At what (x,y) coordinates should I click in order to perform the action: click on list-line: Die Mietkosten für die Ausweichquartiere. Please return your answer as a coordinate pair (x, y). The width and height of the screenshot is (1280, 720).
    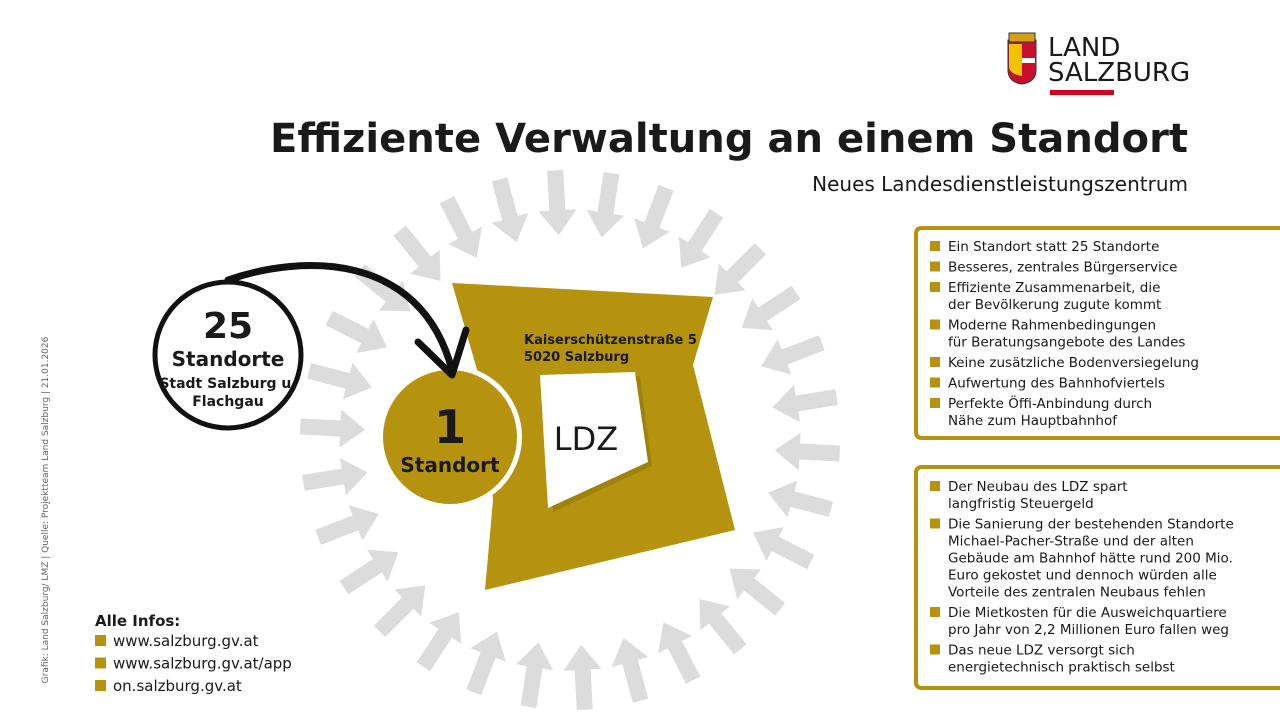
    Looking at the image, I should click on (1087, 613).